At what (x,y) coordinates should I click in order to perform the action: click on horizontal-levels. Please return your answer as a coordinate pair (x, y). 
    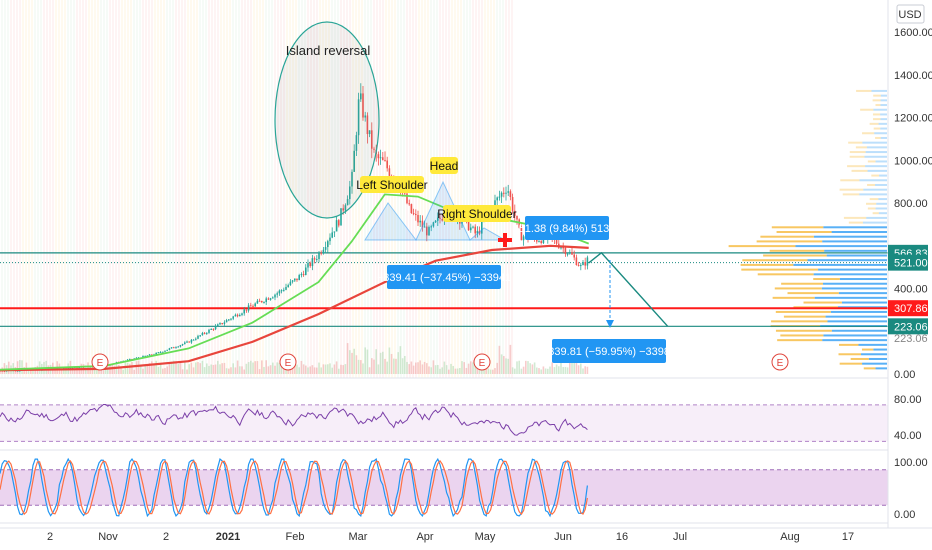
    Looking at the image, I should click on (444, 289).